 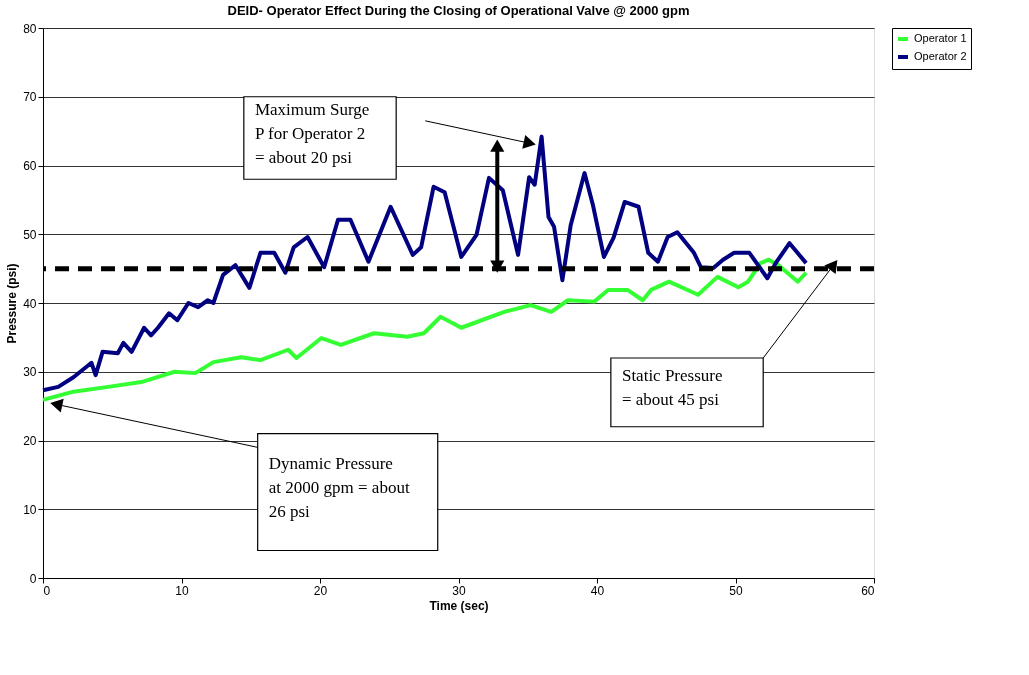 I want to click on y-tick-label: 30, so click(x=30, y=372).